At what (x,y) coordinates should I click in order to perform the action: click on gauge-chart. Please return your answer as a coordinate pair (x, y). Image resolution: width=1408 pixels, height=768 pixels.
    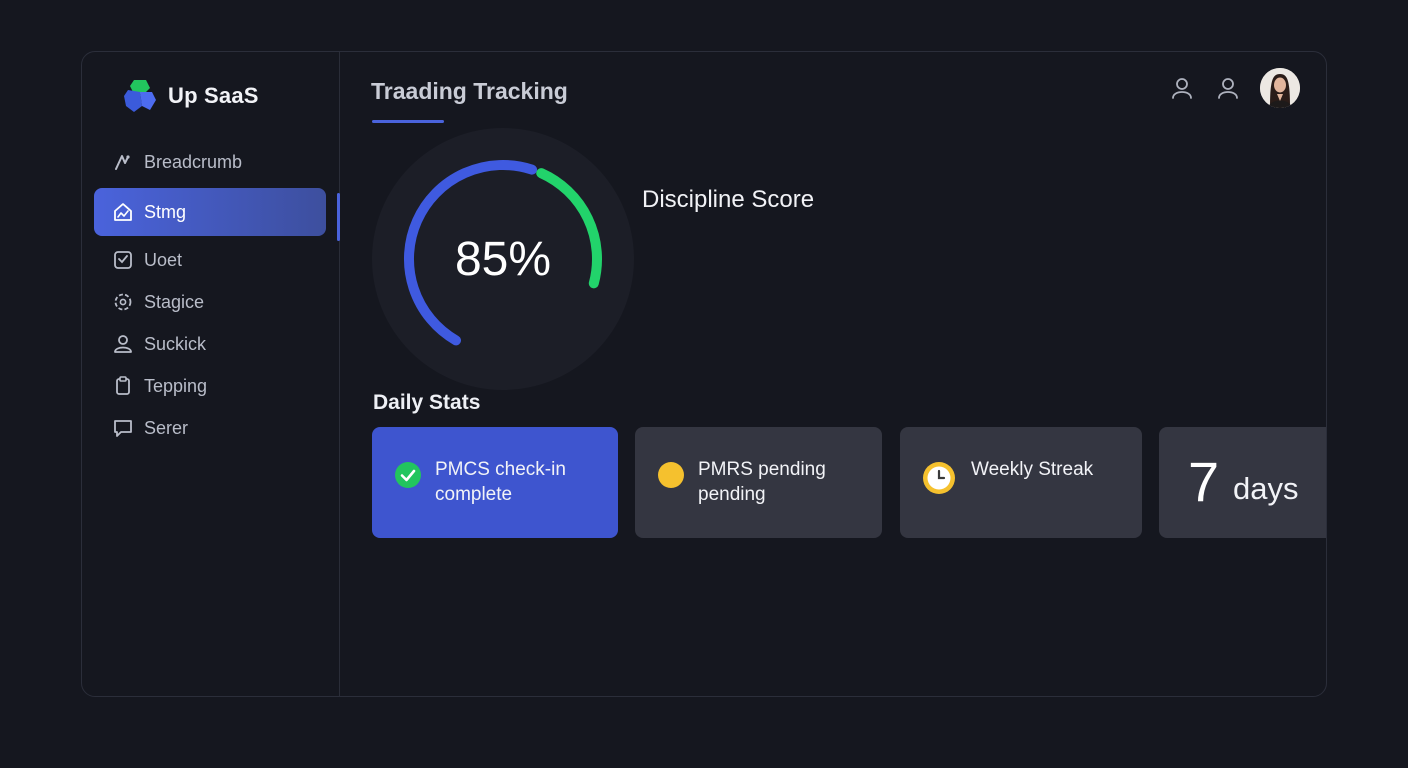
    Looking at the image, I should click on (503, 259).